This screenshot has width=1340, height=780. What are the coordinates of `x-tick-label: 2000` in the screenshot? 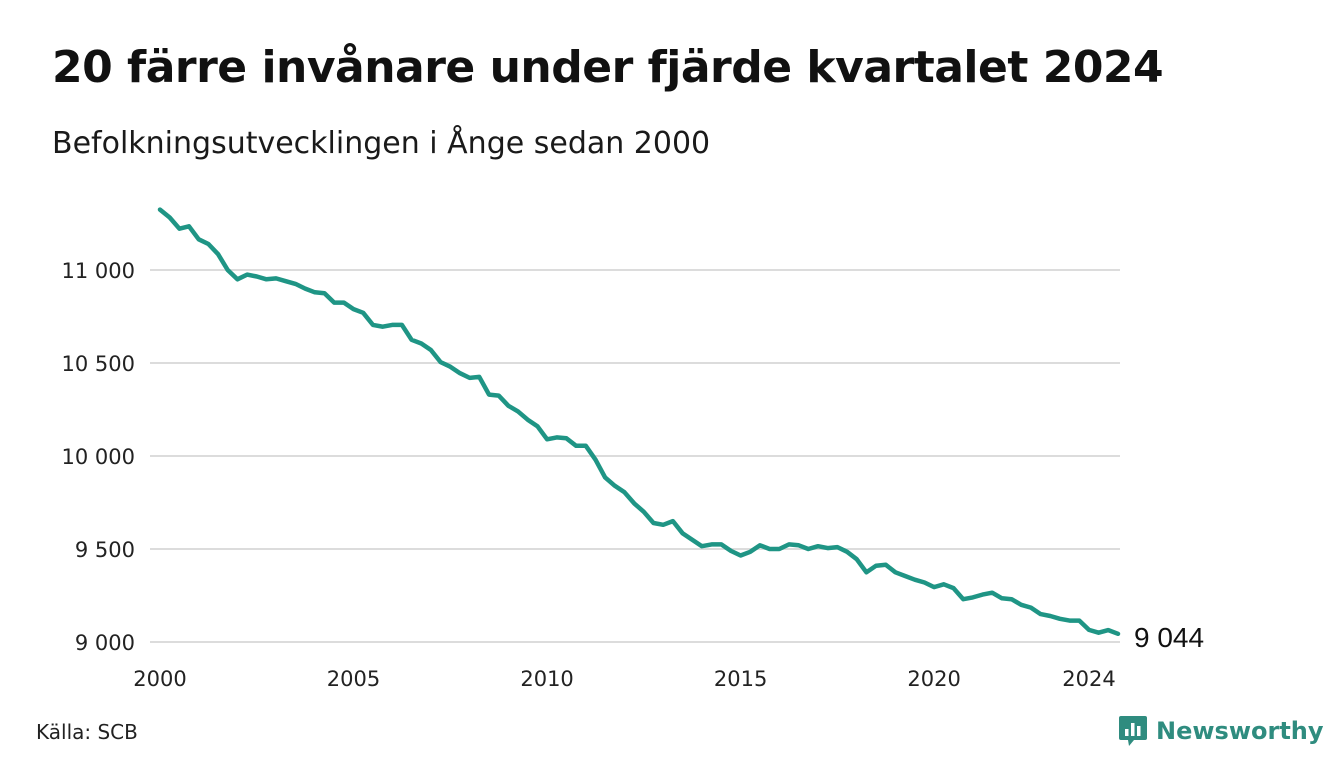 It's located at (159, 679).